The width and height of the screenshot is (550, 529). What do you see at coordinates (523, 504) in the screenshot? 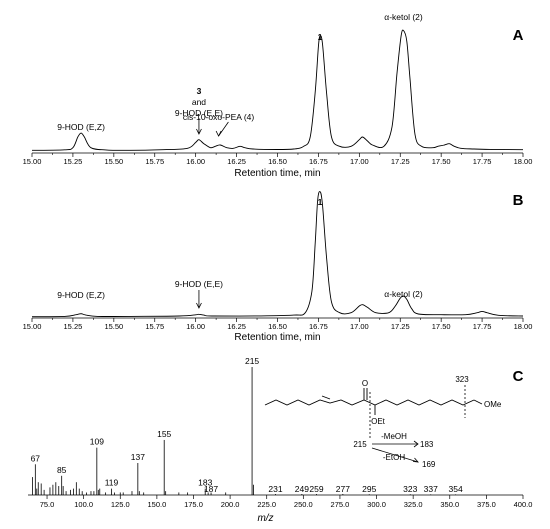
I see `x-tick-label: 400.0` at bounding box center [523, 504].